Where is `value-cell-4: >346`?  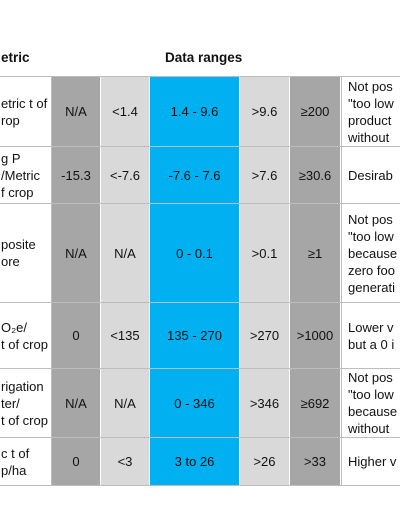 value-cell-4: >346 is located at coordinates (265, 403).